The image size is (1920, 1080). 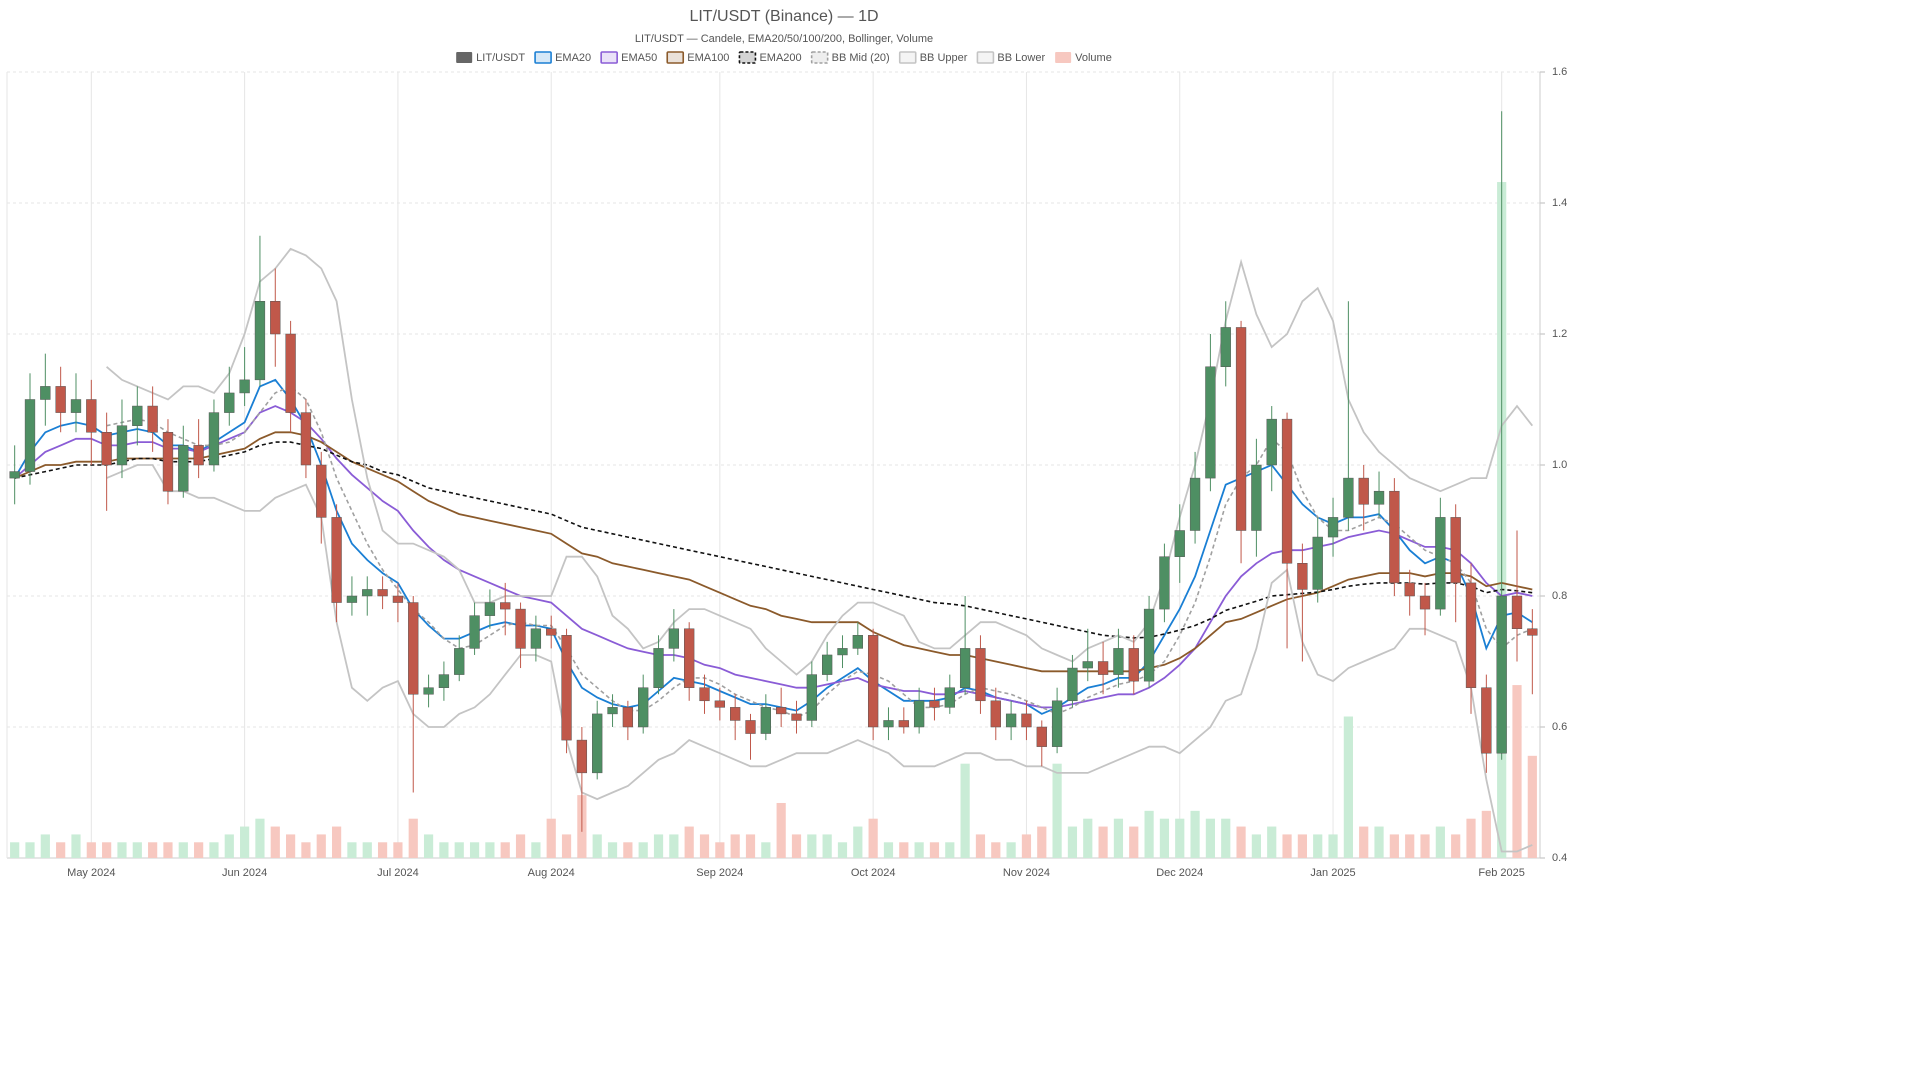 I want to click on chart-title: LIT/USDT (Binance) — 1D, so click(x=783, y=16).